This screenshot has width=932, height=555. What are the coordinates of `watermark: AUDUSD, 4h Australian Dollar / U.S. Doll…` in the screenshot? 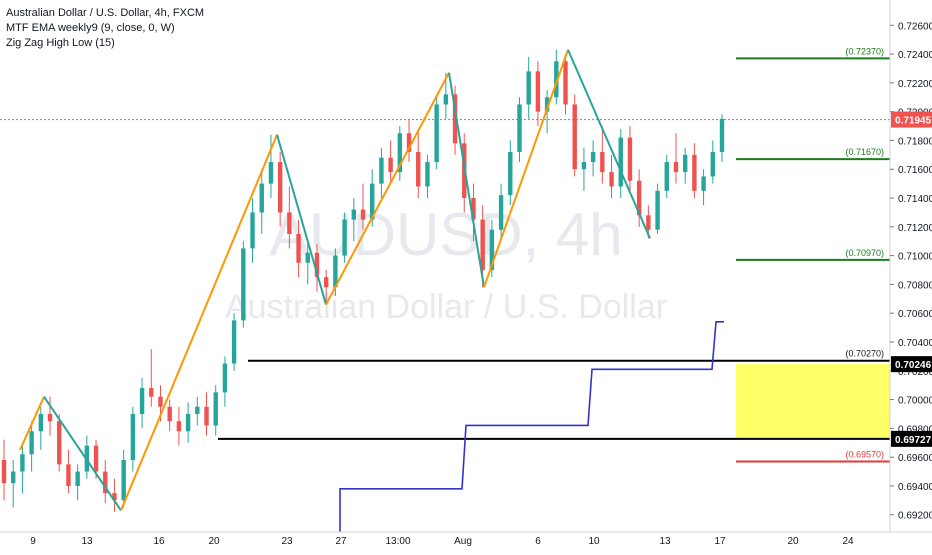 It's located at (446, 263).